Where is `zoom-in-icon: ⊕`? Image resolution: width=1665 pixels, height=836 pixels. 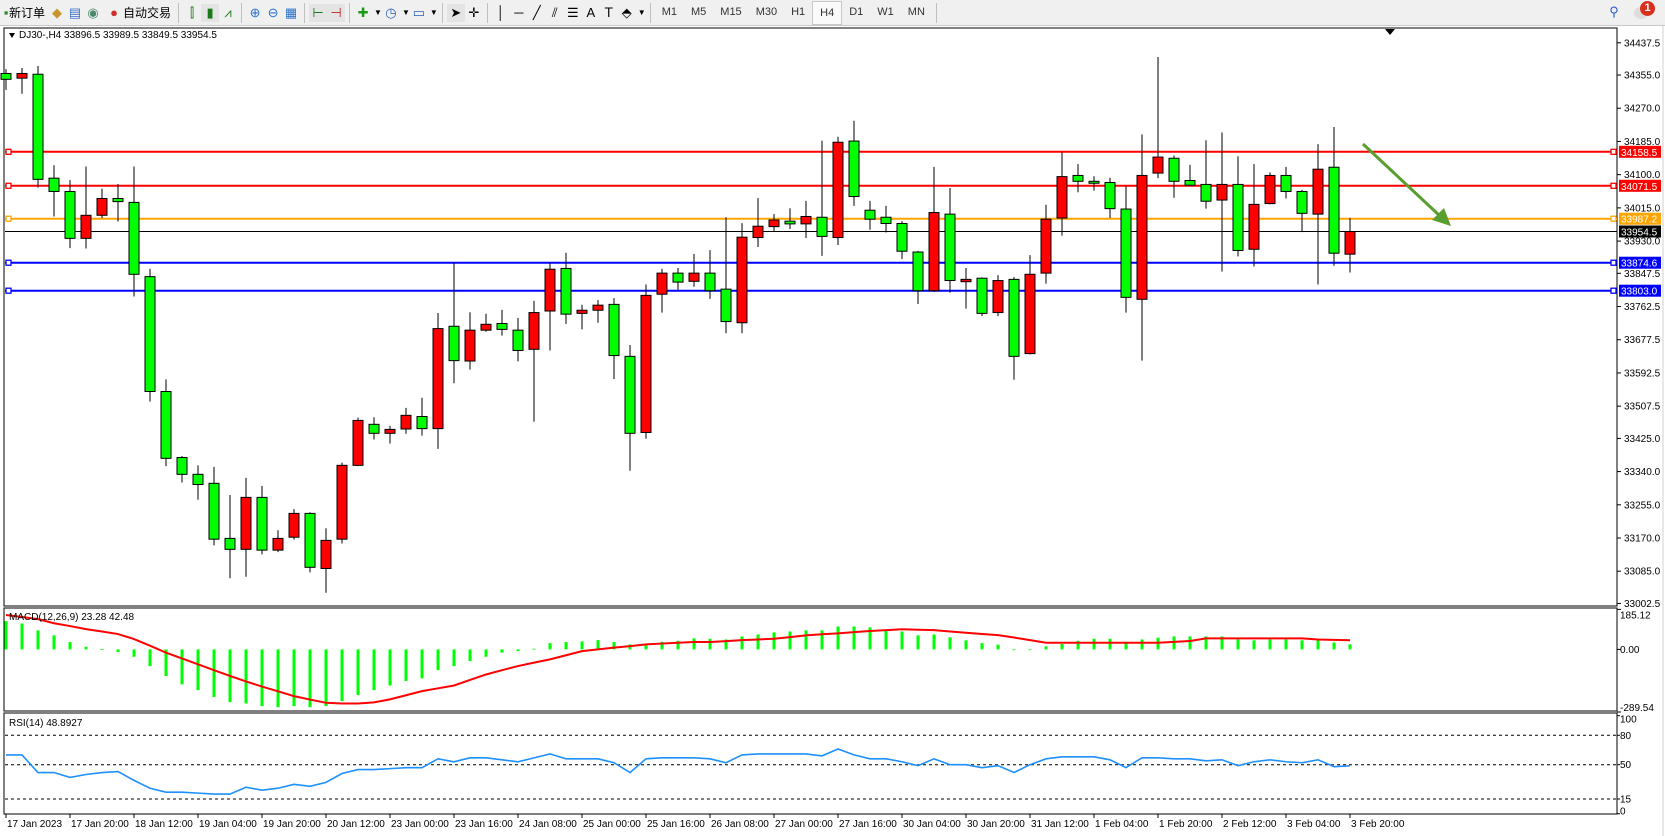 zoom-in-icon: ⊕ is located at coordinates (255, 12).